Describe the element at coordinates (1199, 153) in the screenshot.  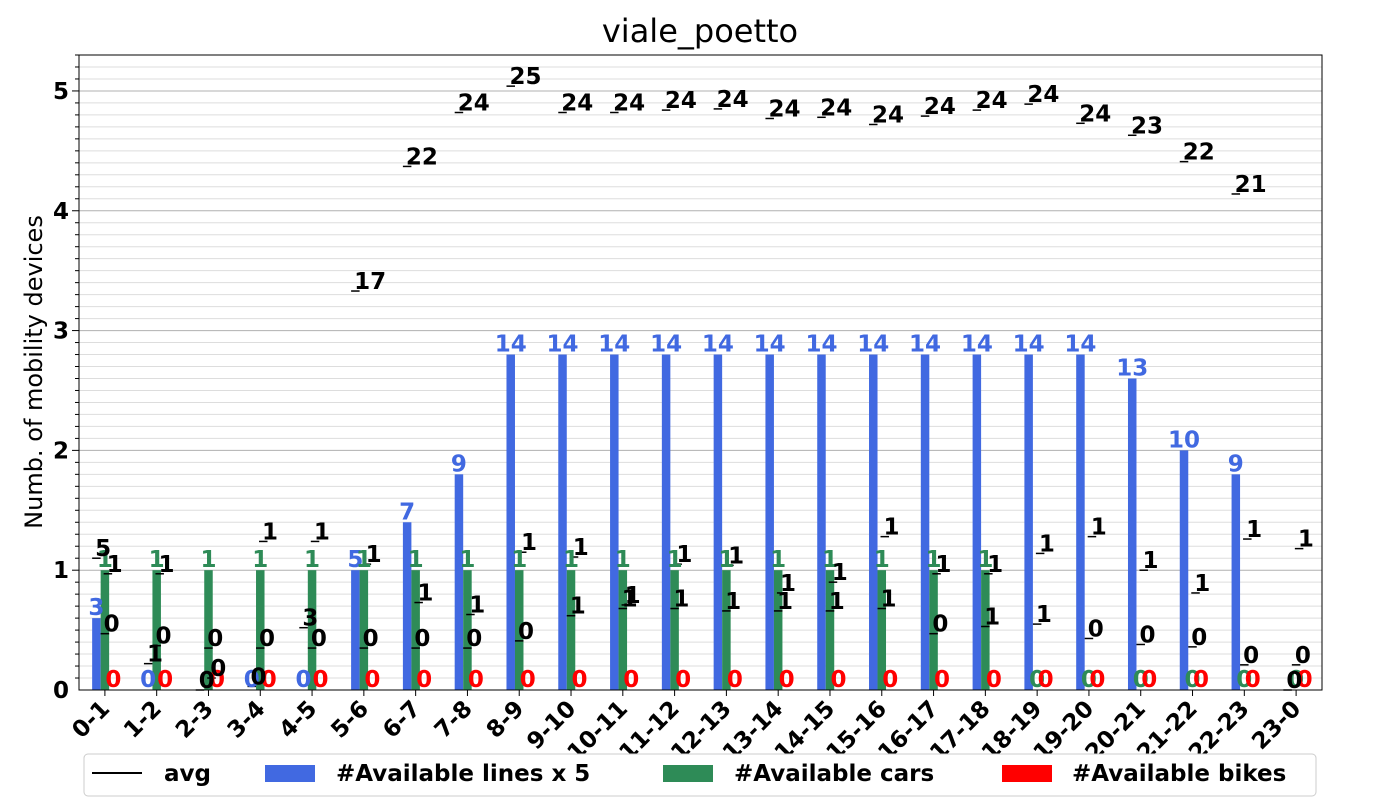
I see `avg-value-label: 22` at that location.